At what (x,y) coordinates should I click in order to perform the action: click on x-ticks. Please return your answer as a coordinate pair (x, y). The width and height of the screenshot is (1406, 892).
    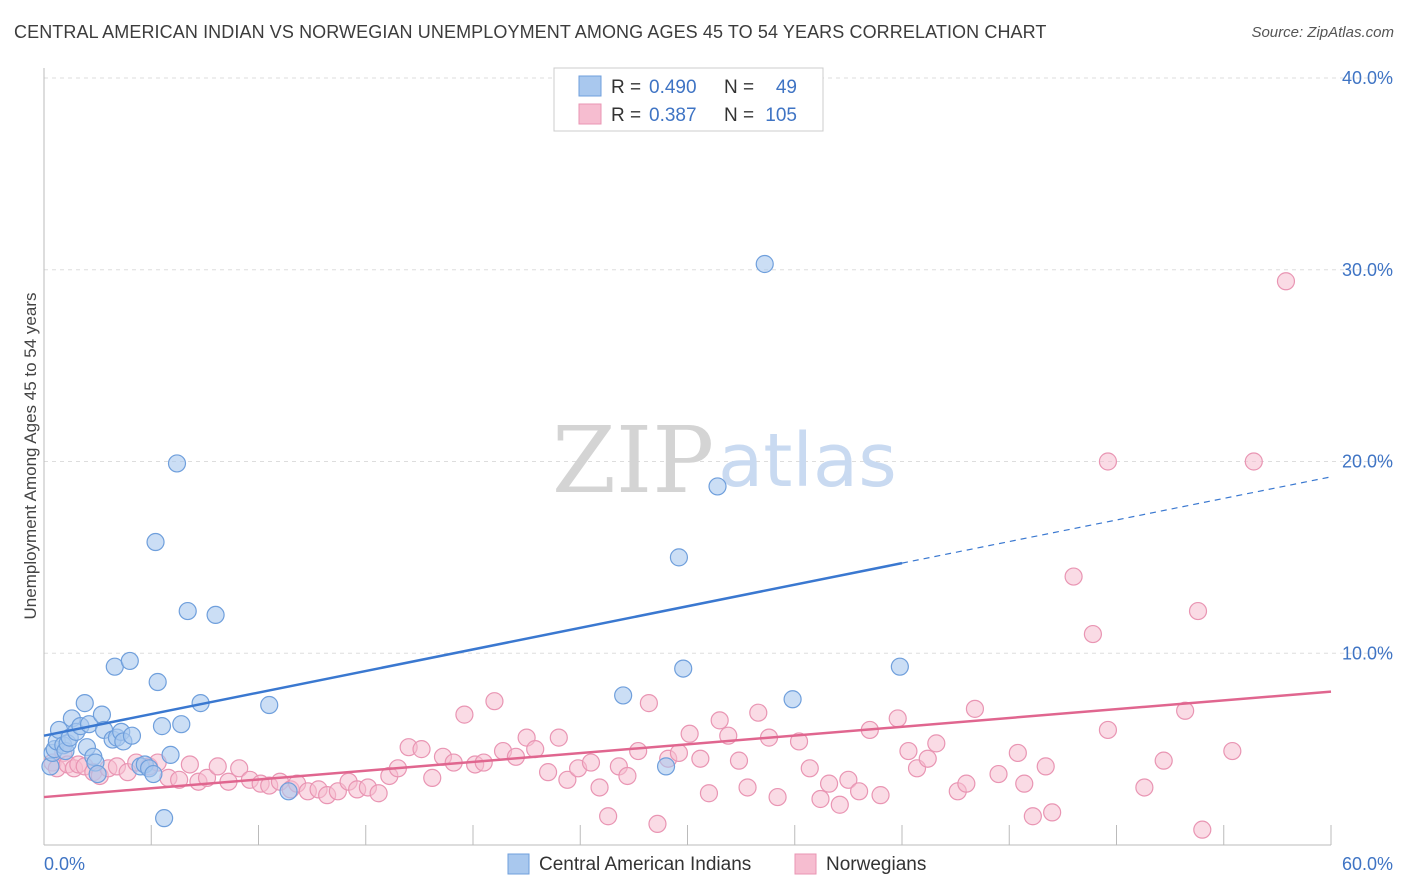
    Looking at the image, I should click on (741, 835).